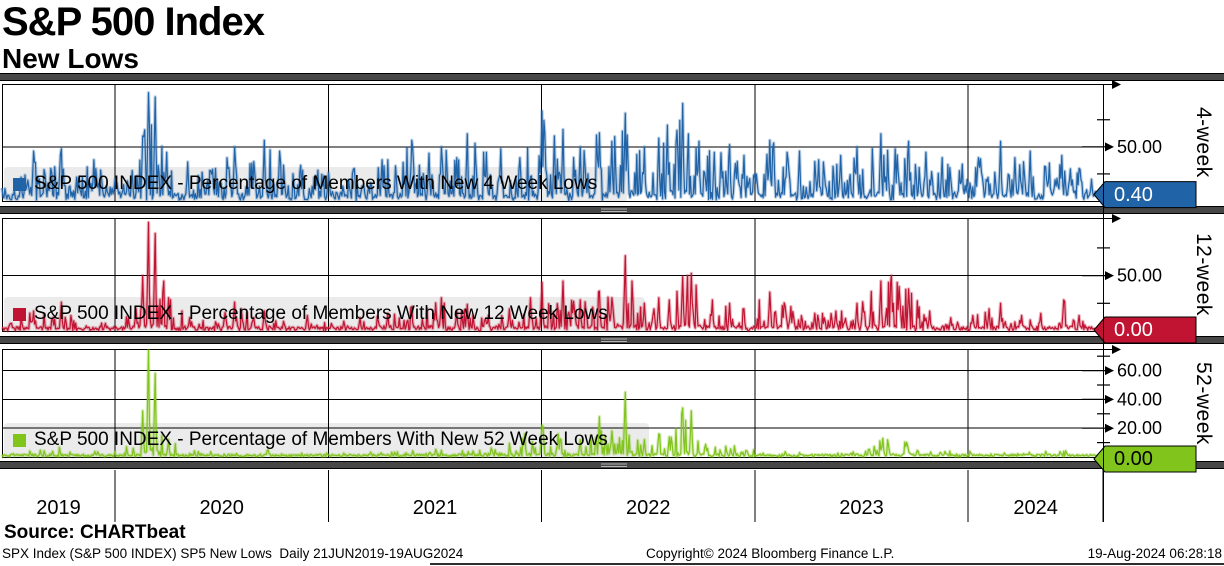 This screenshot has width=1224, height=566. Describe the element at coordinates (95, 532) in the screenshot. I see `source-label: Source: CHARTbeat` at that location.